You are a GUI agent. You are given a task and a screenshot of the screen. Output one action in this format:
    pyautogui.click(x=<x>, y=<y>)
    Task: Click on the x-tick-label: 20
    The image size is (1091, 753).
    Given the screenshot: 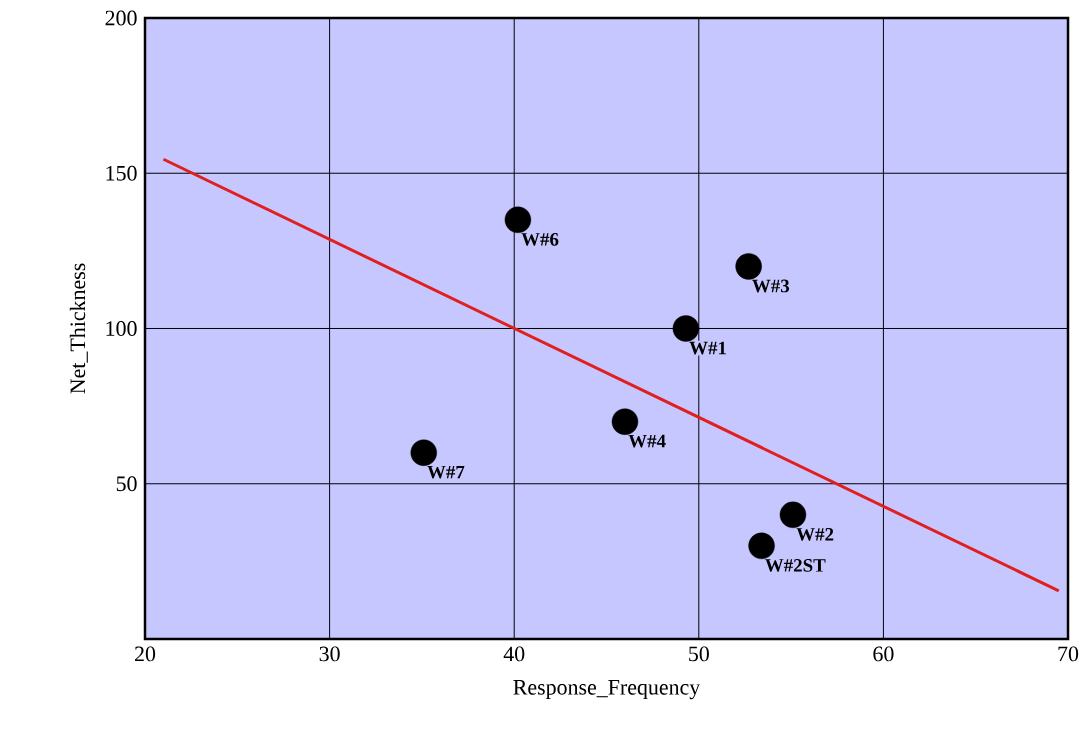 What is the action you would take?
    pyautogui.click(x=145, y=654)
    